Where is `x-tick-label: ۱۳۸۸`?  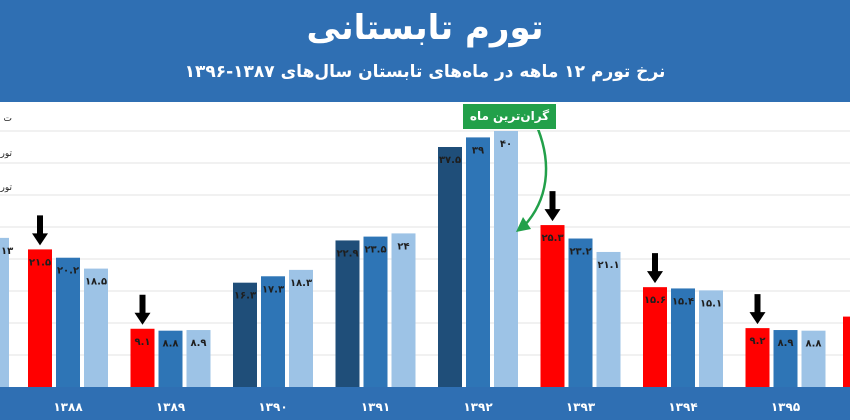 x-tick-label: ۱۳۸۸ is located at coordinates (68, 407).